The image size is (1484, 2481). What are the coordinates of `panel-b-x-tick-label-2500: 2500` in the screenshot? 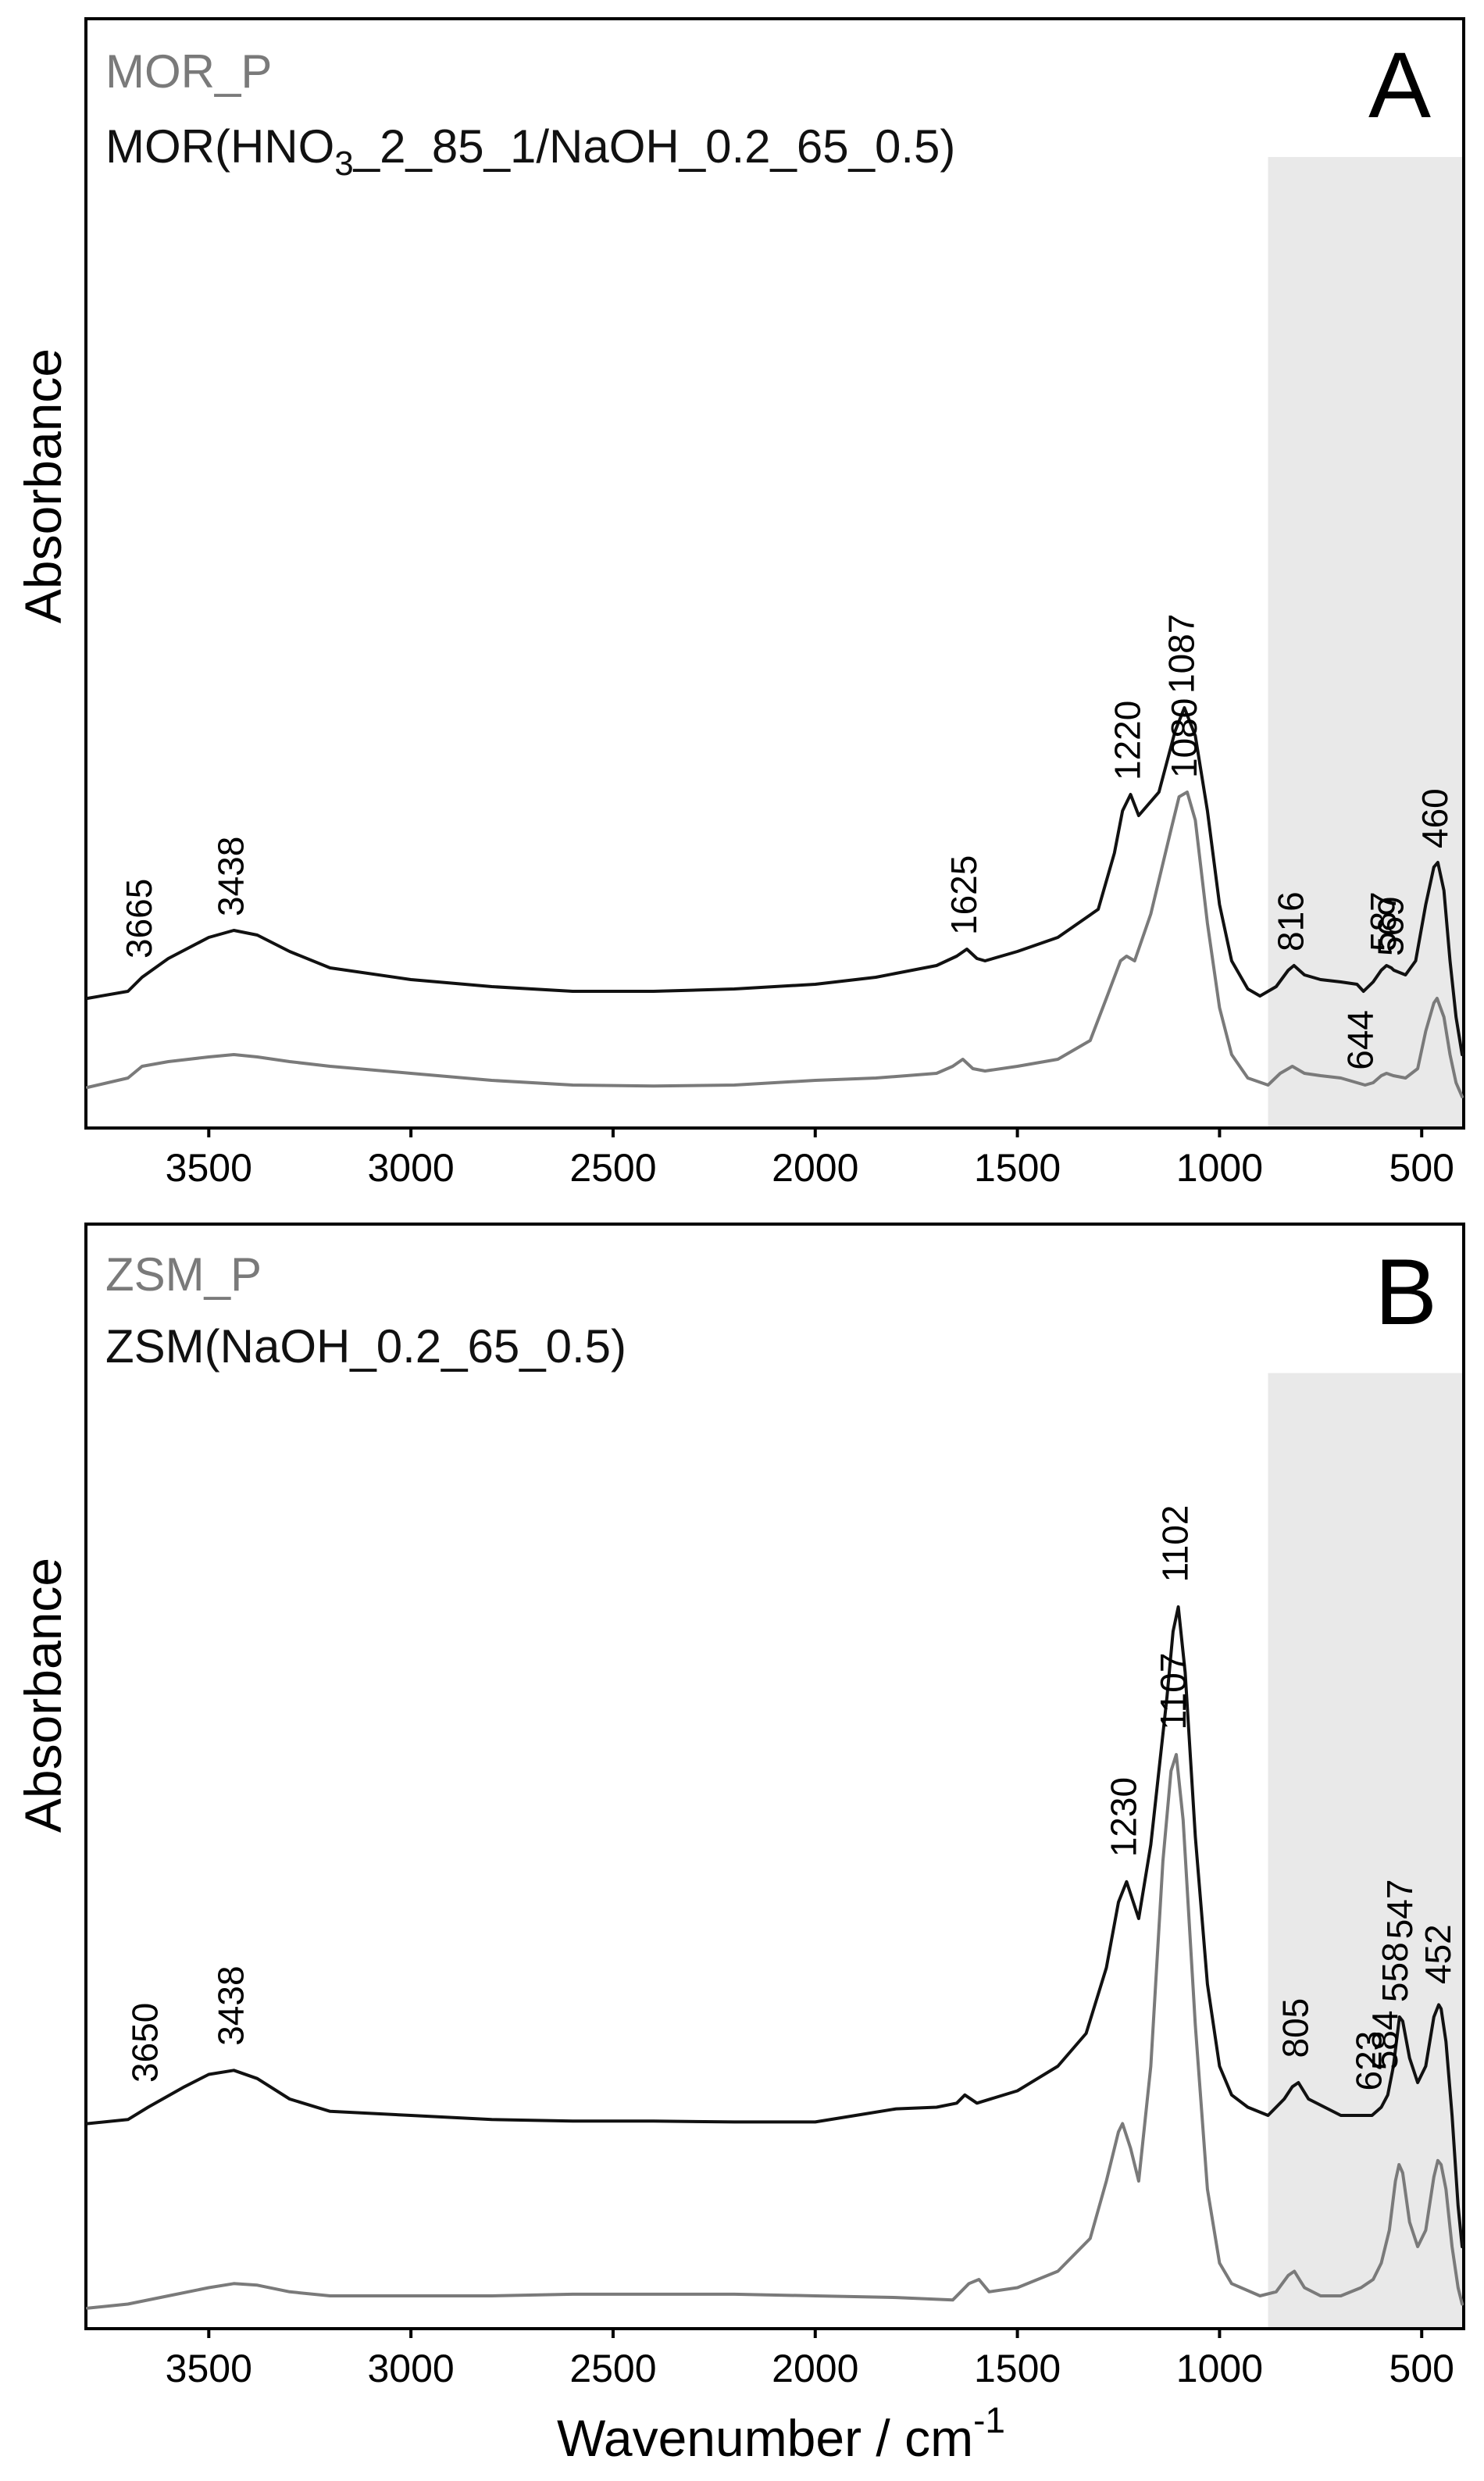 It's located at (612, 2368).